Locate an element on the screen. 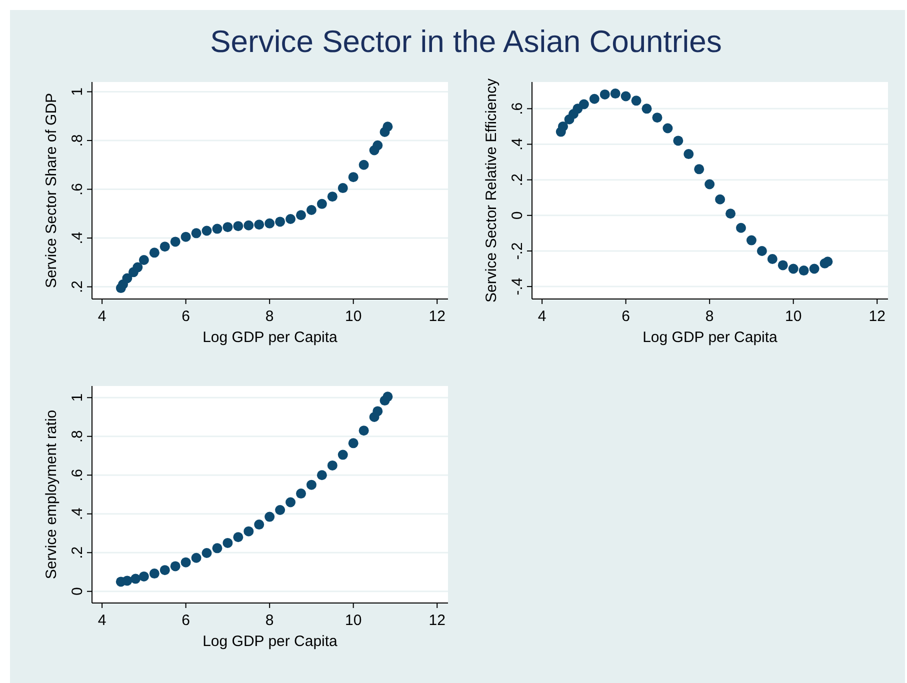 The image size is (907, 683). y-tick-label: .8 is located at coordinates (77, 140).